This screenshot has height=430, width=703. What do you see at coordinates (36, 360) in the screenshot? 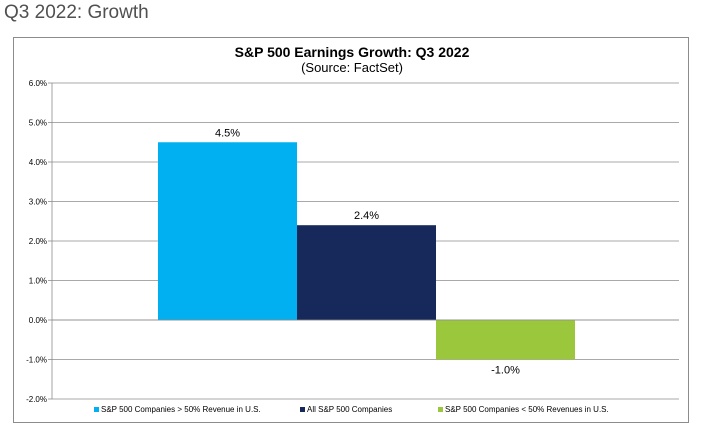
I see `y-tick-label: -1.0%` at bounding box center [36, 360].